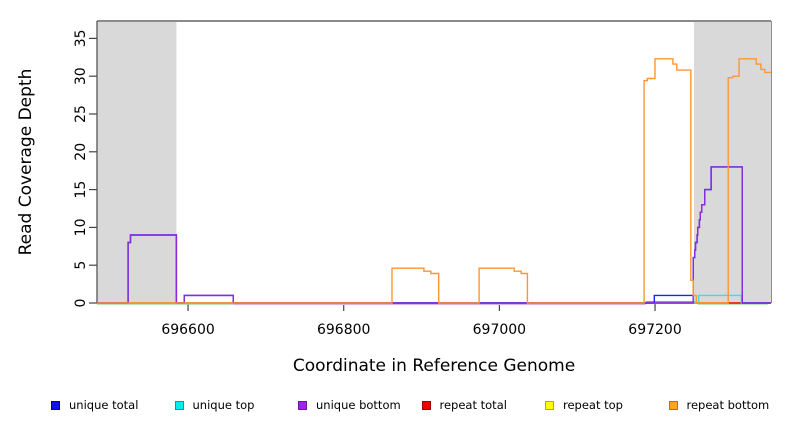 Image resolution: width=792 pixels, height=432 pixels. What do you see at coordinates (732, 162) in the screenshot?
I see `masked-region-right` at bounding box center [732, 162].